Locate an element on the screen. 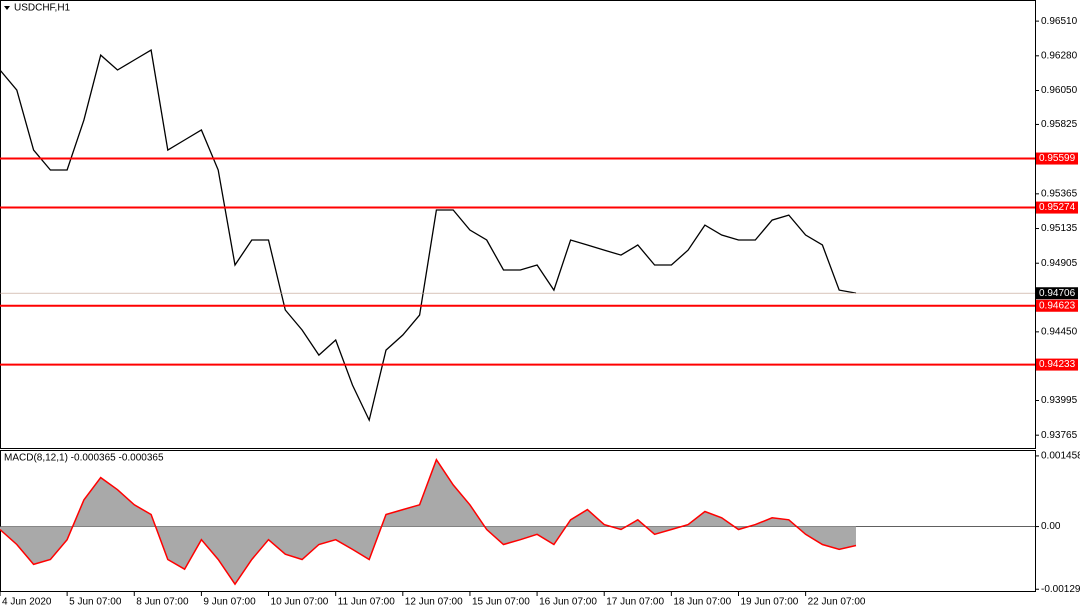 The width and height of the screenshot is (1080, 608). current-price-box is located at coordinates (1057, 293).